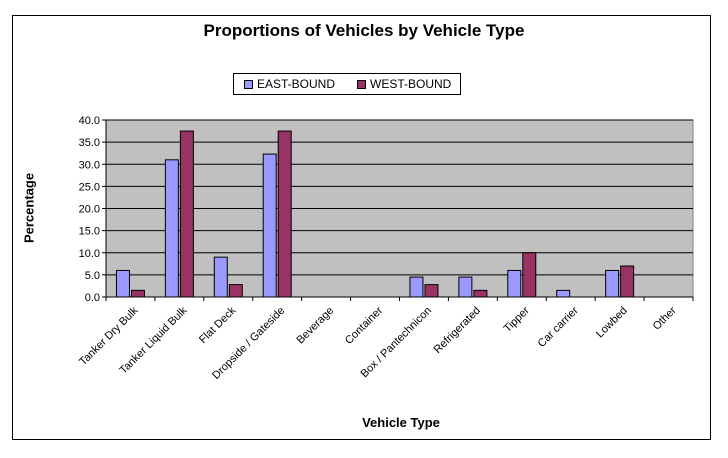 The image size is (728, 458). What do you see at coordinates (361, 84) in the screenshot?
I see `legend-swatch-west` at bounding box center [361, 84].